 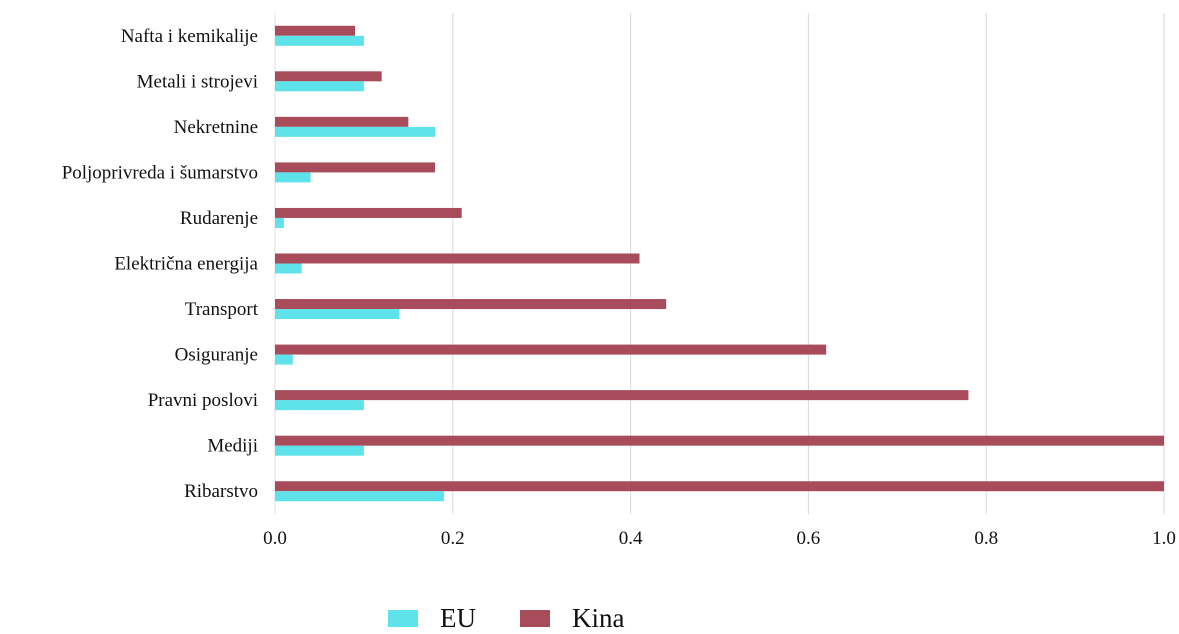 I want to click on category-label: Rudarenje, so click(x=219, y=218).